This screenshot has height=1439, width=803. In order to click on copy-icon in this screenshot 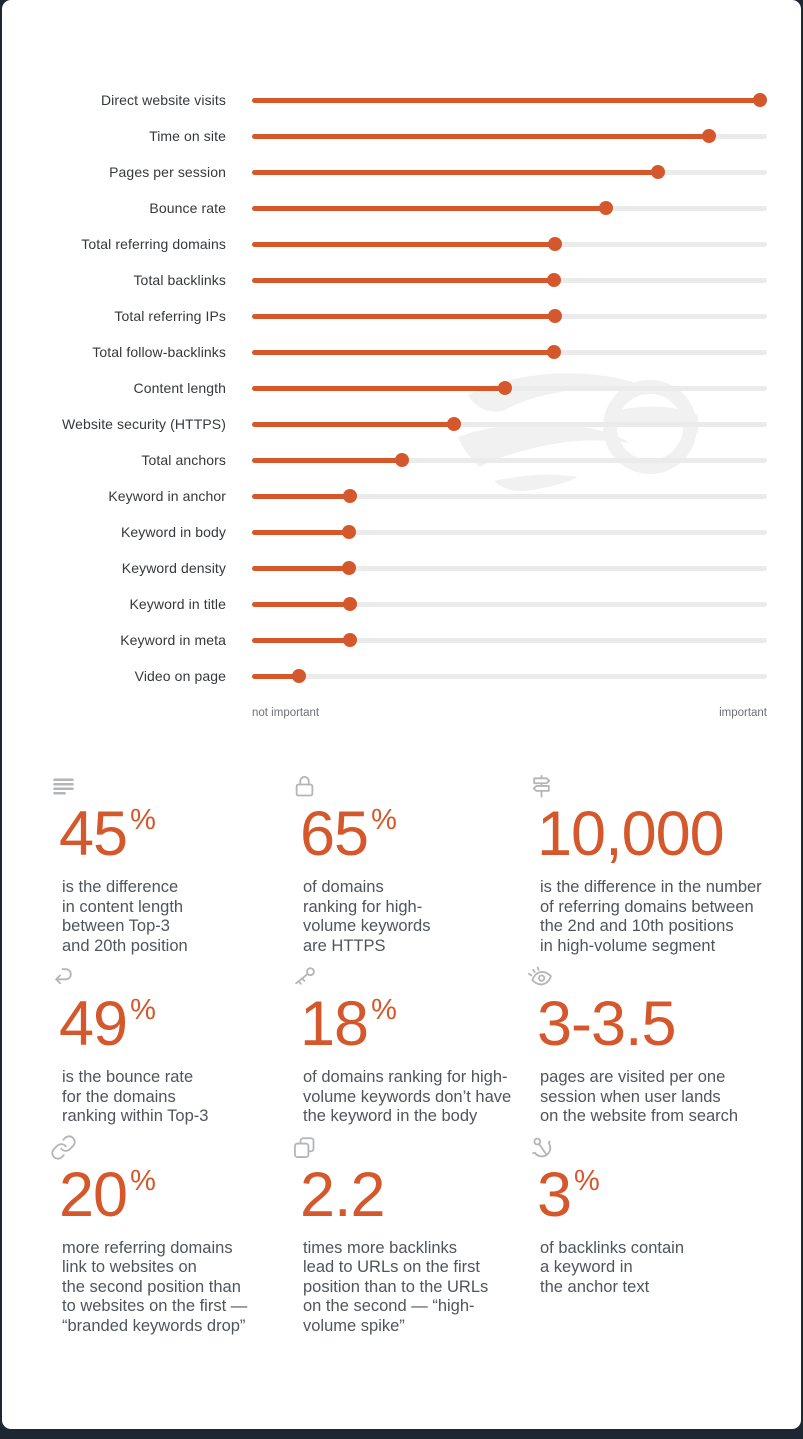, I will do `click(415, 1149)`.